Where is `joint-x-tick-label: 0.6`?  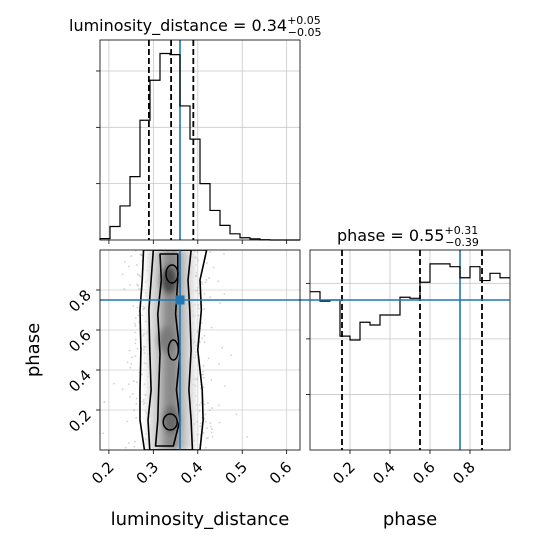
joint-x-tick-label: 0.6 is located at coordinates (281, 473).